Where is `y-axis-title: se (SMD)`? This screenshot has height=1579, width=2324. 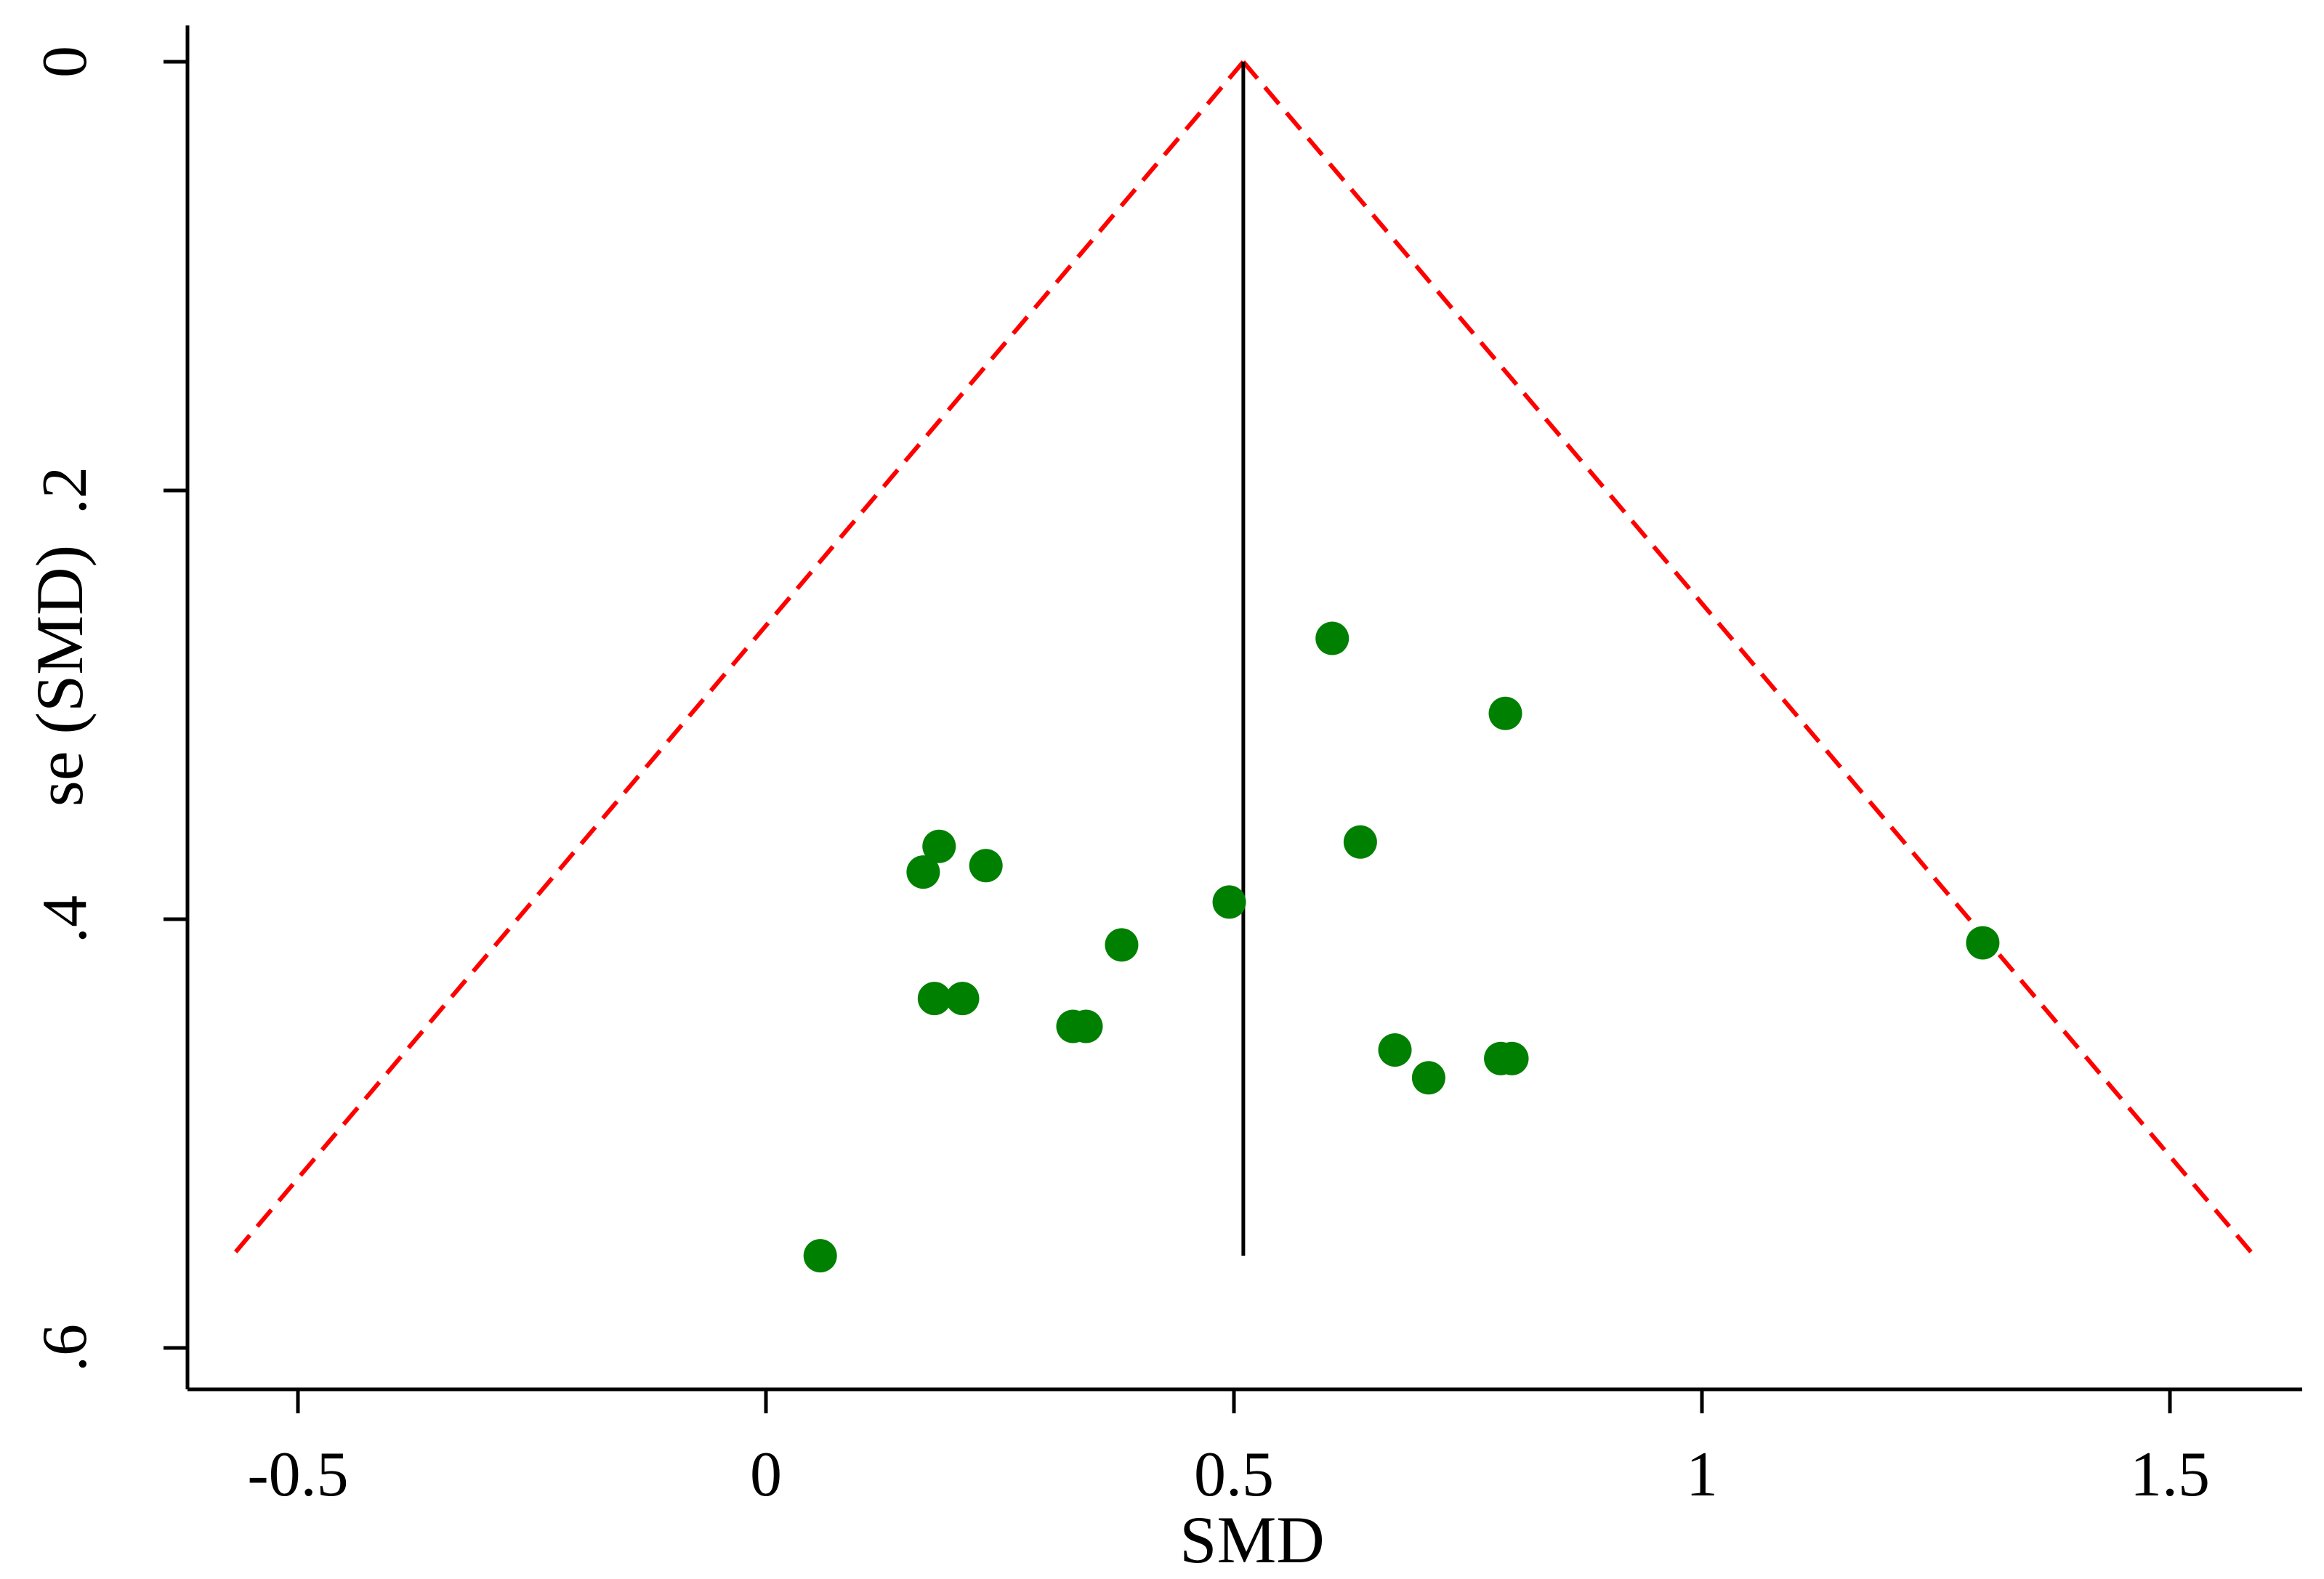 y-axis-title: se (SMD) is located at coordinates (60, 676).